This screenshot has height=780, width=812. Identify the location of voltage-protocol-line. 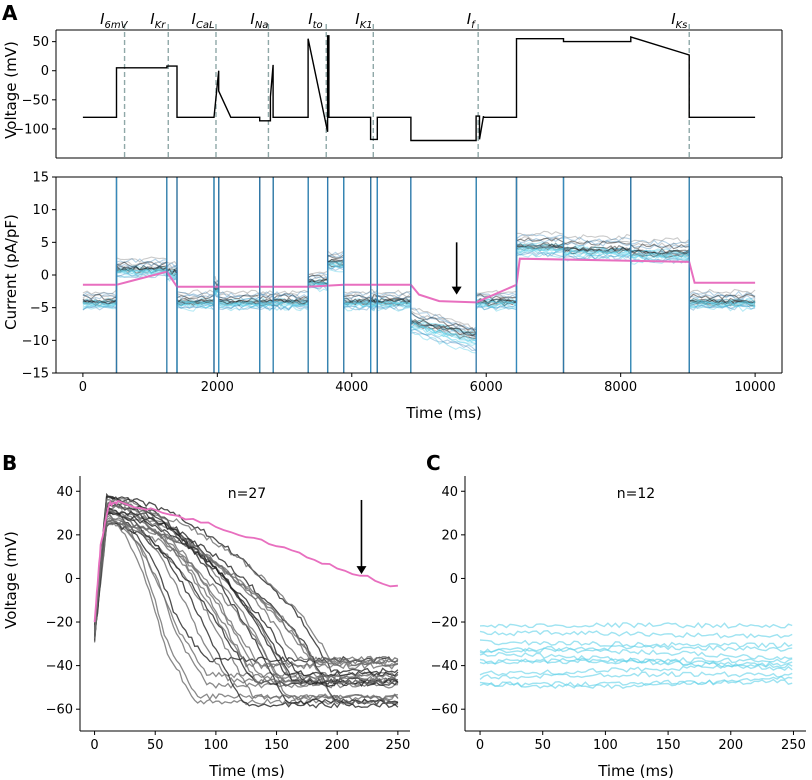
(419, 88).